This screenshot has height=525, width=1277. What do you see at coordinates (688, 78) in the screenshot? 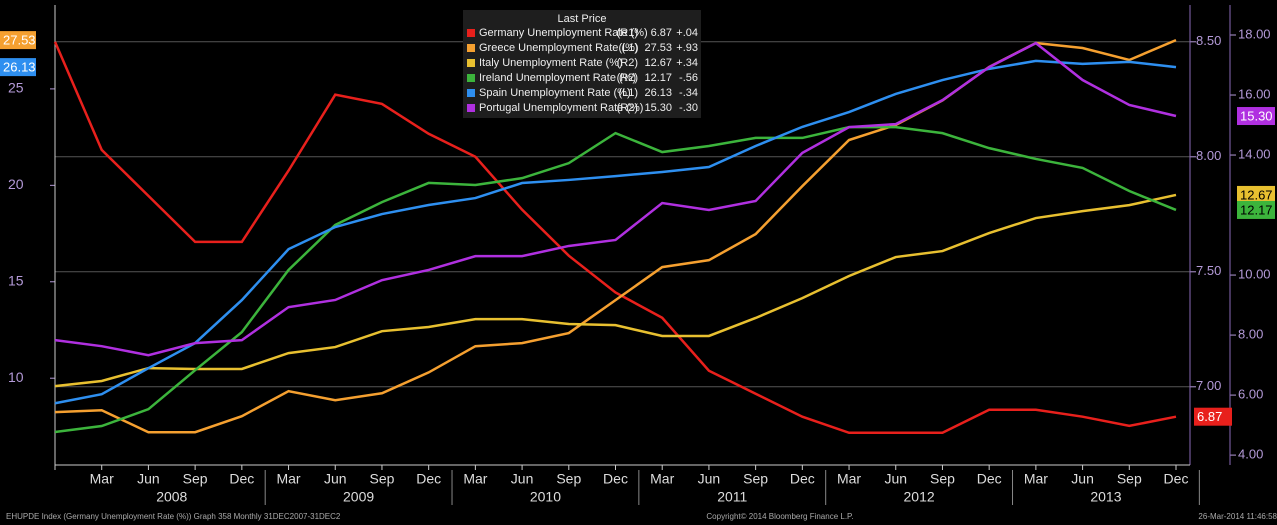
I see `legend-change: -.56` at bounding box center [688, 78].